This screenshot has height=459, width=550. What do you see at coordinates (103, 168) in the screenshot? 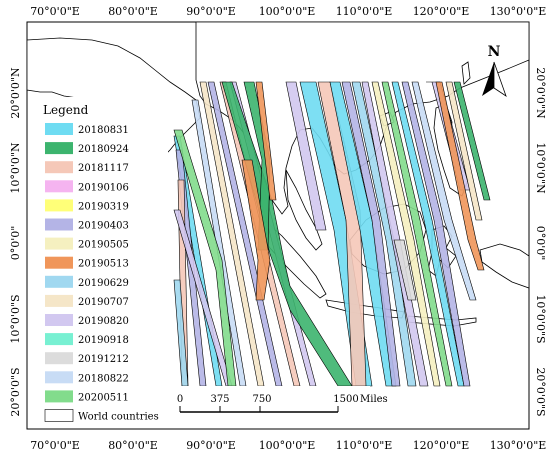
I see `legend-label: 20181117` at bounding box center [103, 168].